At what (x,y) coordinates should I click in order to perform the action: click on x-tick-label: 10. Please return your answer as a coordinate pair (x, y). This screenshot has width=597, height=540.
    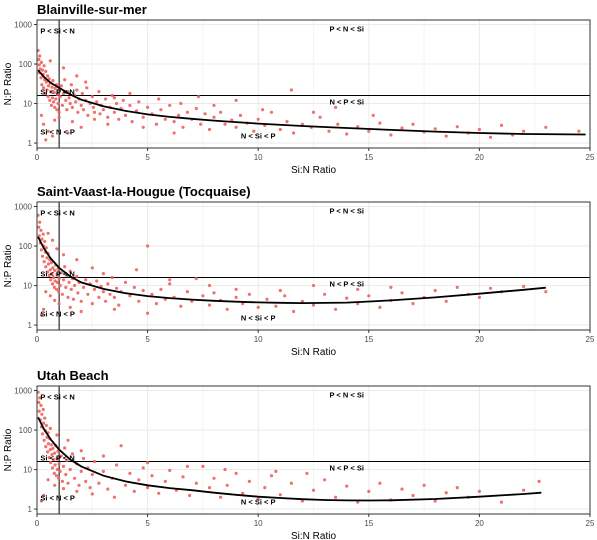
    Looking at the image, I should click on (258, 523).